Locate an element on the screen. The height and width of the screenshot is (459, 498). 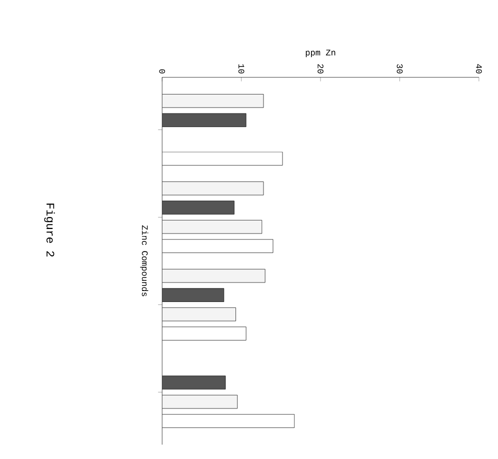
x-tick-label: 0 is located at coordinates (162, 71).